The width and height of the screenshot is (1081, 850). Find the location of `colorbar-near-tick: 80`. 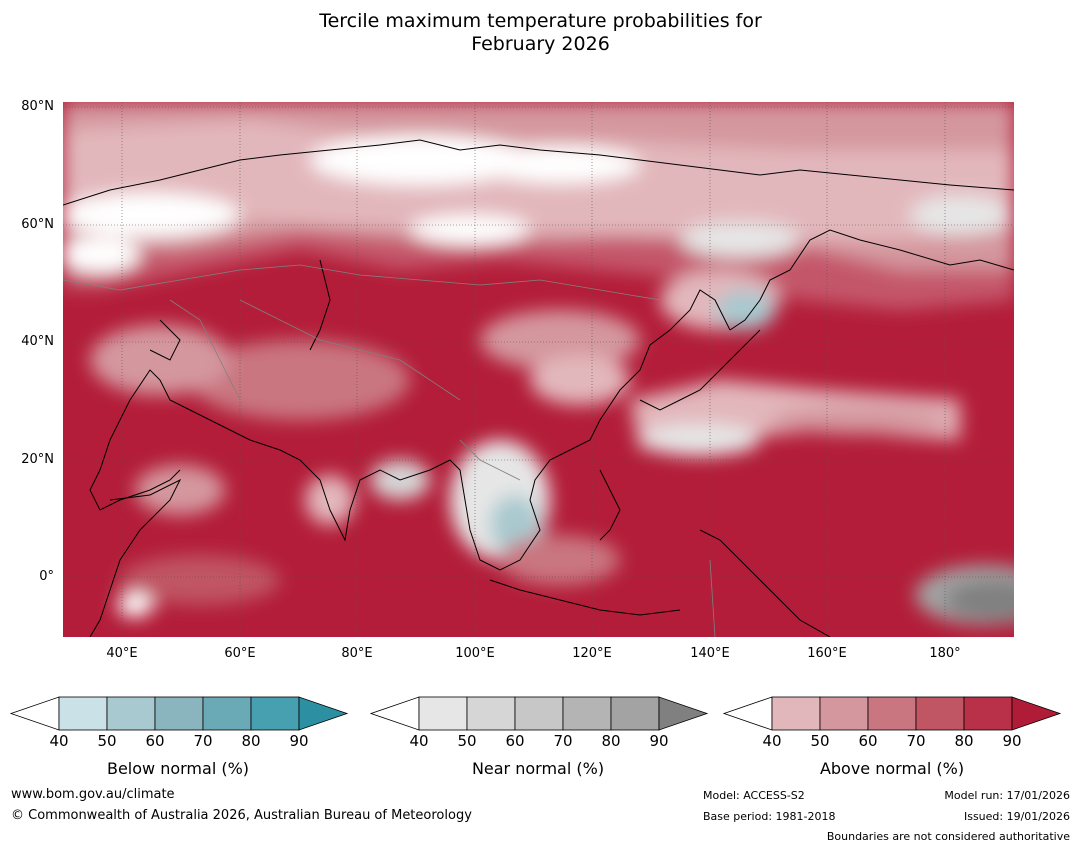

colorbar-near-tick: 80 is located at coordinates (610, 741).